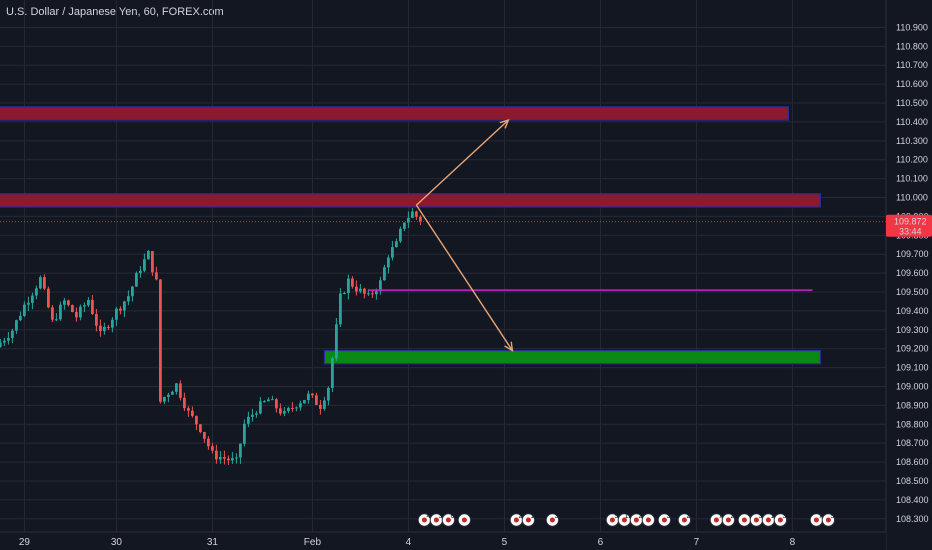 Image resolution: width=932 pixels, height=550 pixels. Describe the element at coordinates (25, 542) in the screenshot. I see `x-tick-label: 29` at that location.